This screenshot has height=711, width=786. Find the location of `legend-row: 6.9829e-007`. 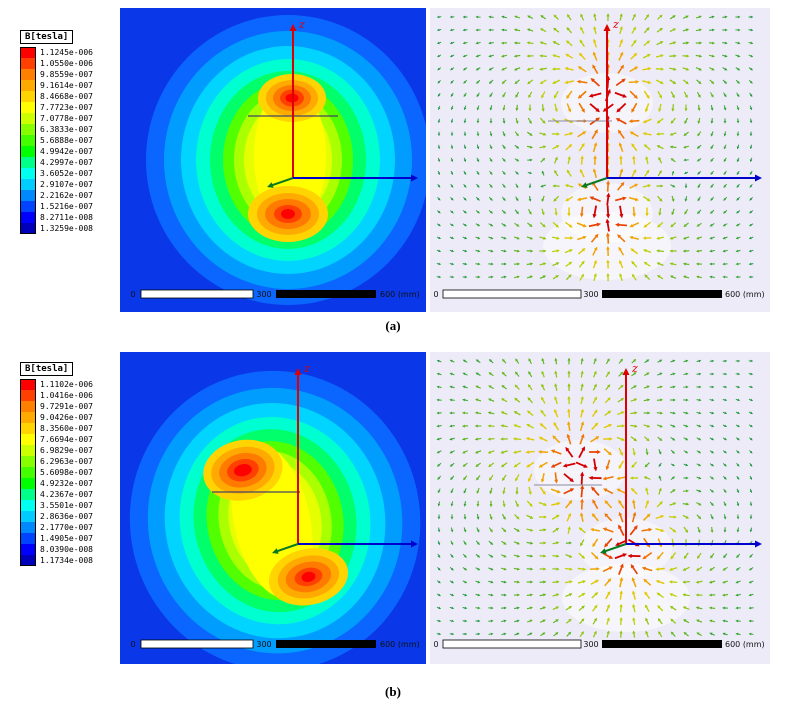

legend-row: 6.9829e-007 is located at coordinates (56, 450).